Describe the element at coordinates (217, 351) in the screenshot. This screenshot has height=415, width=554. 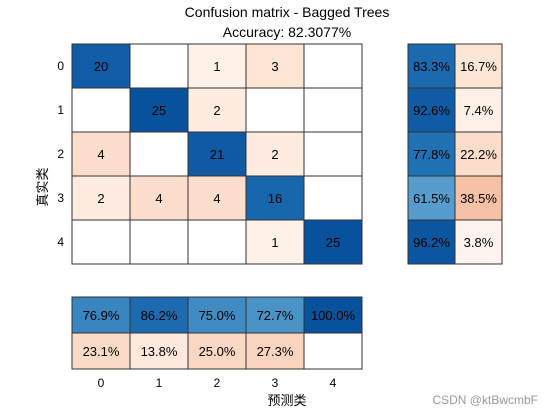
I see `column-summary-value: 25.0%` at that location.